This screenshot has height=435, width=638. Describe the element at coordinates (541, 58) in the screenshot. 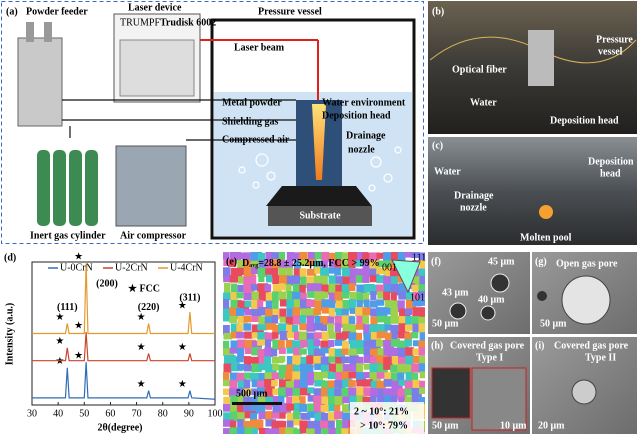

I see `head-photo` at that location.